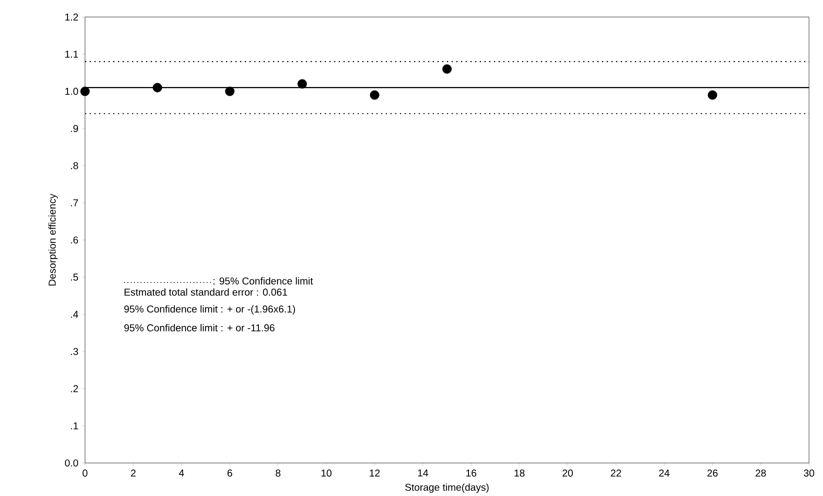 Image resolution: width=823 pixels, height=496 pixels. What do you see at coordinates (471, 473) in the screenshot?
I see `x-tick-label: 16` at bounding box center [471, 473].